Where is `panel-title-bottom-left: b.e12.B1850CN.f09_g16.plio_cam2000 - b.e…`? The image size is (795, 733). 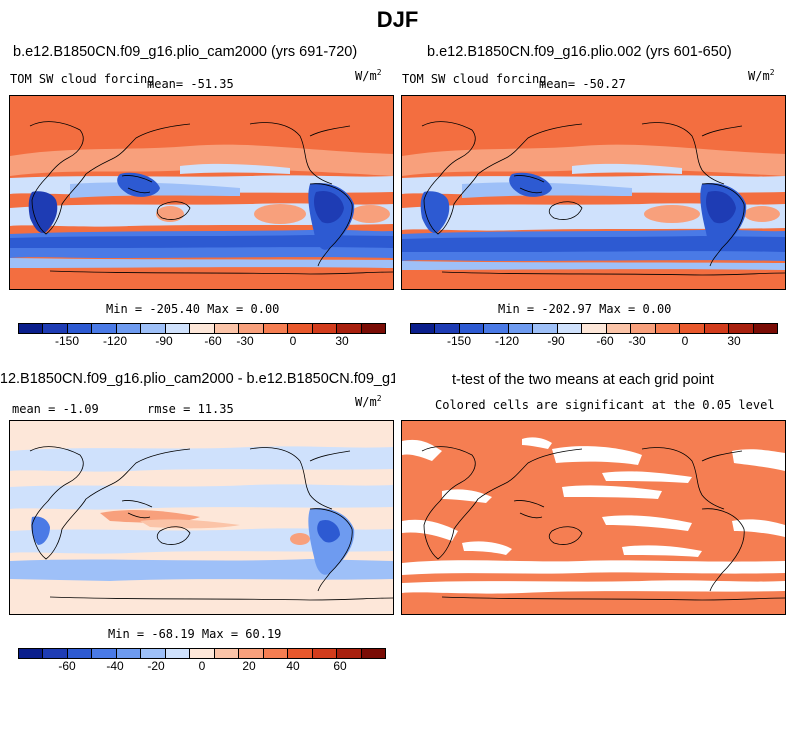 panel-title-bottom-left: b.e12.B1850CN.f09_g16.plio_cam2000 - b.e… is located at coordinates (197, 379).